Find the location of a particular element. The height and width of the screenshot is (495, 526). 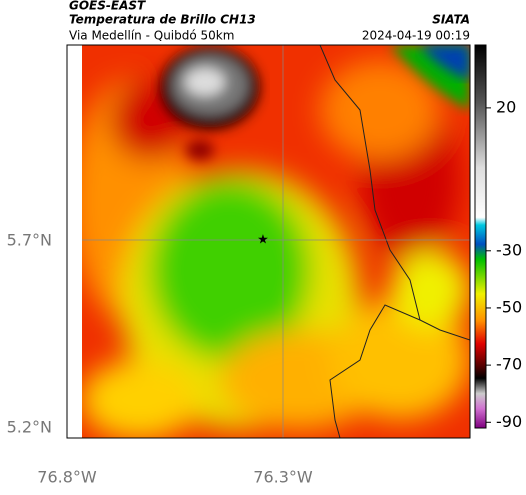

colorbar-tick-label: -50 is located at coordinates (509, 306).